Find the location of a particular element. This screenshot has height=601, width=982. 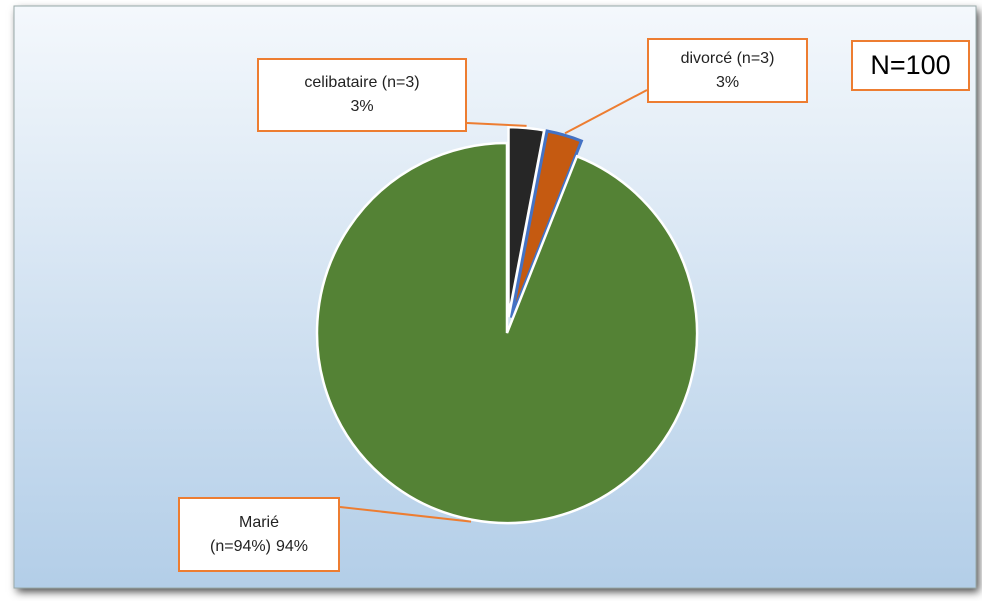

data-label: Marié (n=94%) 94% is located at coordinates (259, 534).